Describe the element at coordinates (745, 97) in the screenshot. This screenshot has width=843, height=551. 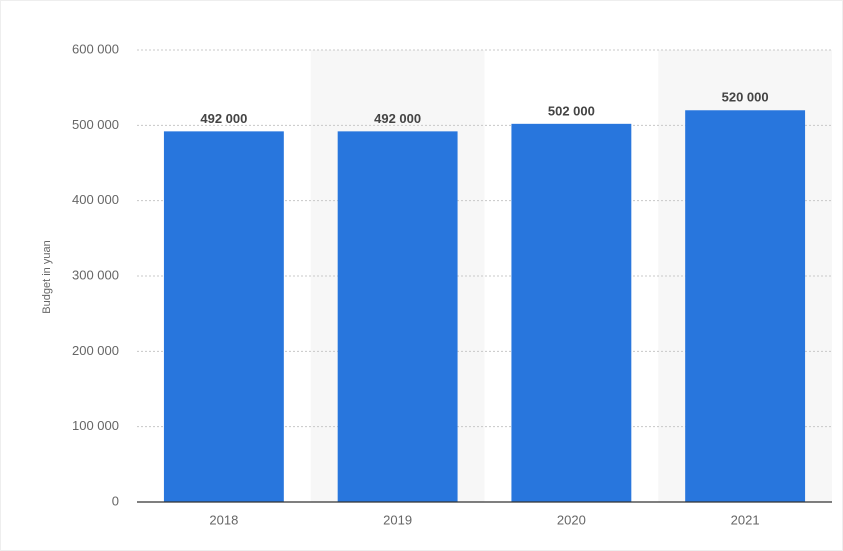
I see `value-label: 520 000` at that location.